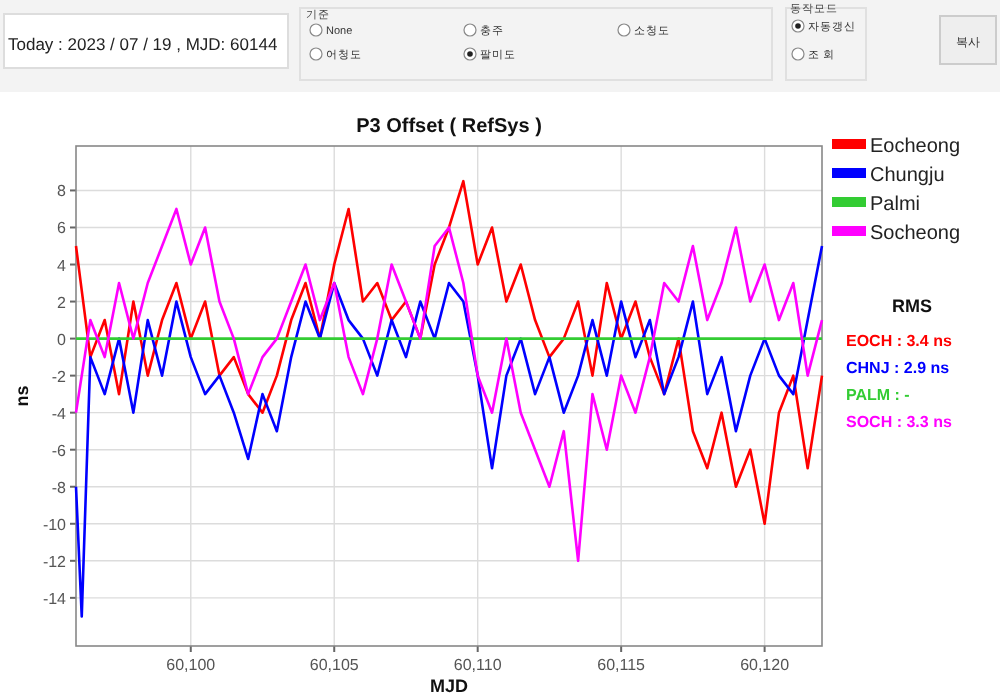 Image resolution: width=1000 pixels, height=700 pixels. I want to click on x-tick-label: 60,100, so click(191, 665).